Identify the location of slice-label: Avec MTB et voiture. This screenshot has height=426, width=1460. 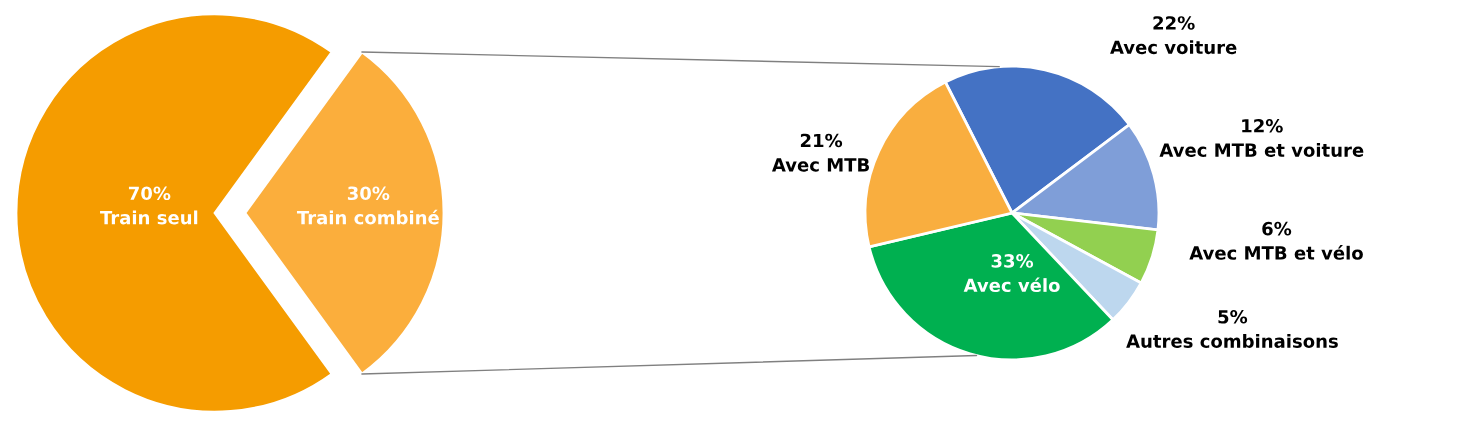
(1261, 149).